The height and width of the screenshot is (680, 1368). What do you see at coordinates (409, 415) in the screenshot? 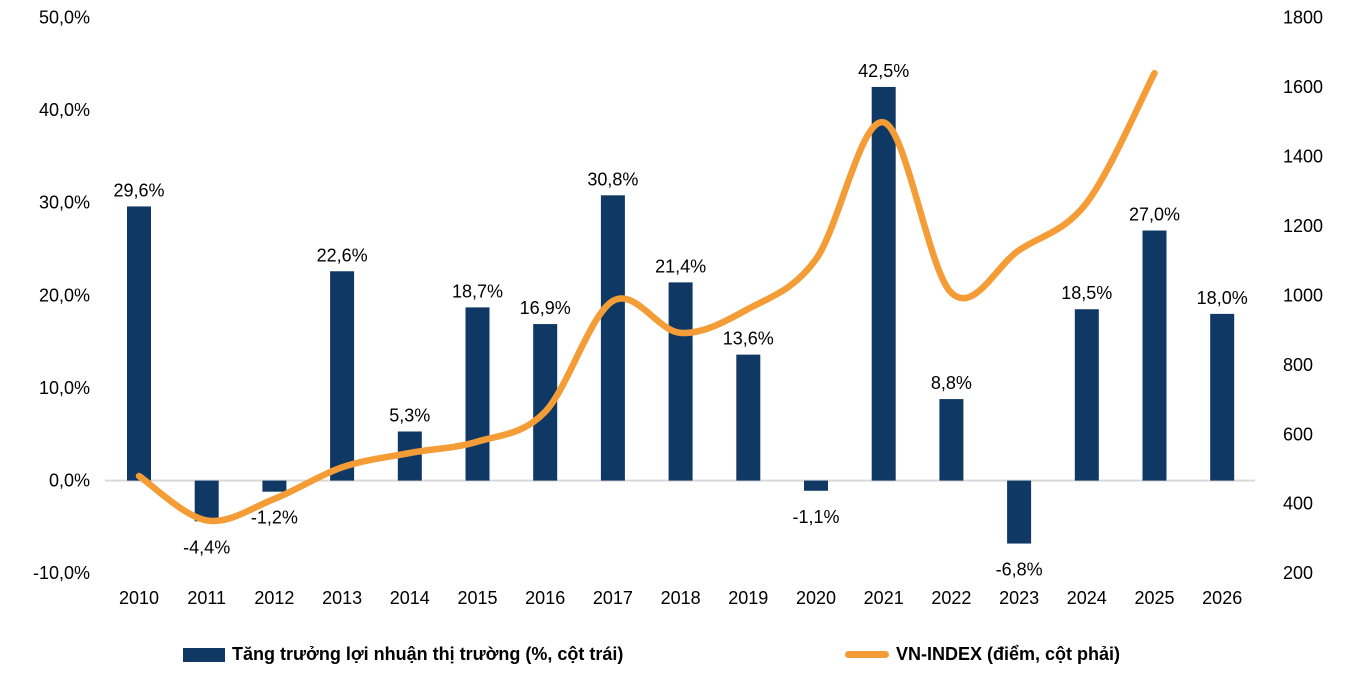
I see `bar-value-label: 5,3%` at bounding box center [409, 415].